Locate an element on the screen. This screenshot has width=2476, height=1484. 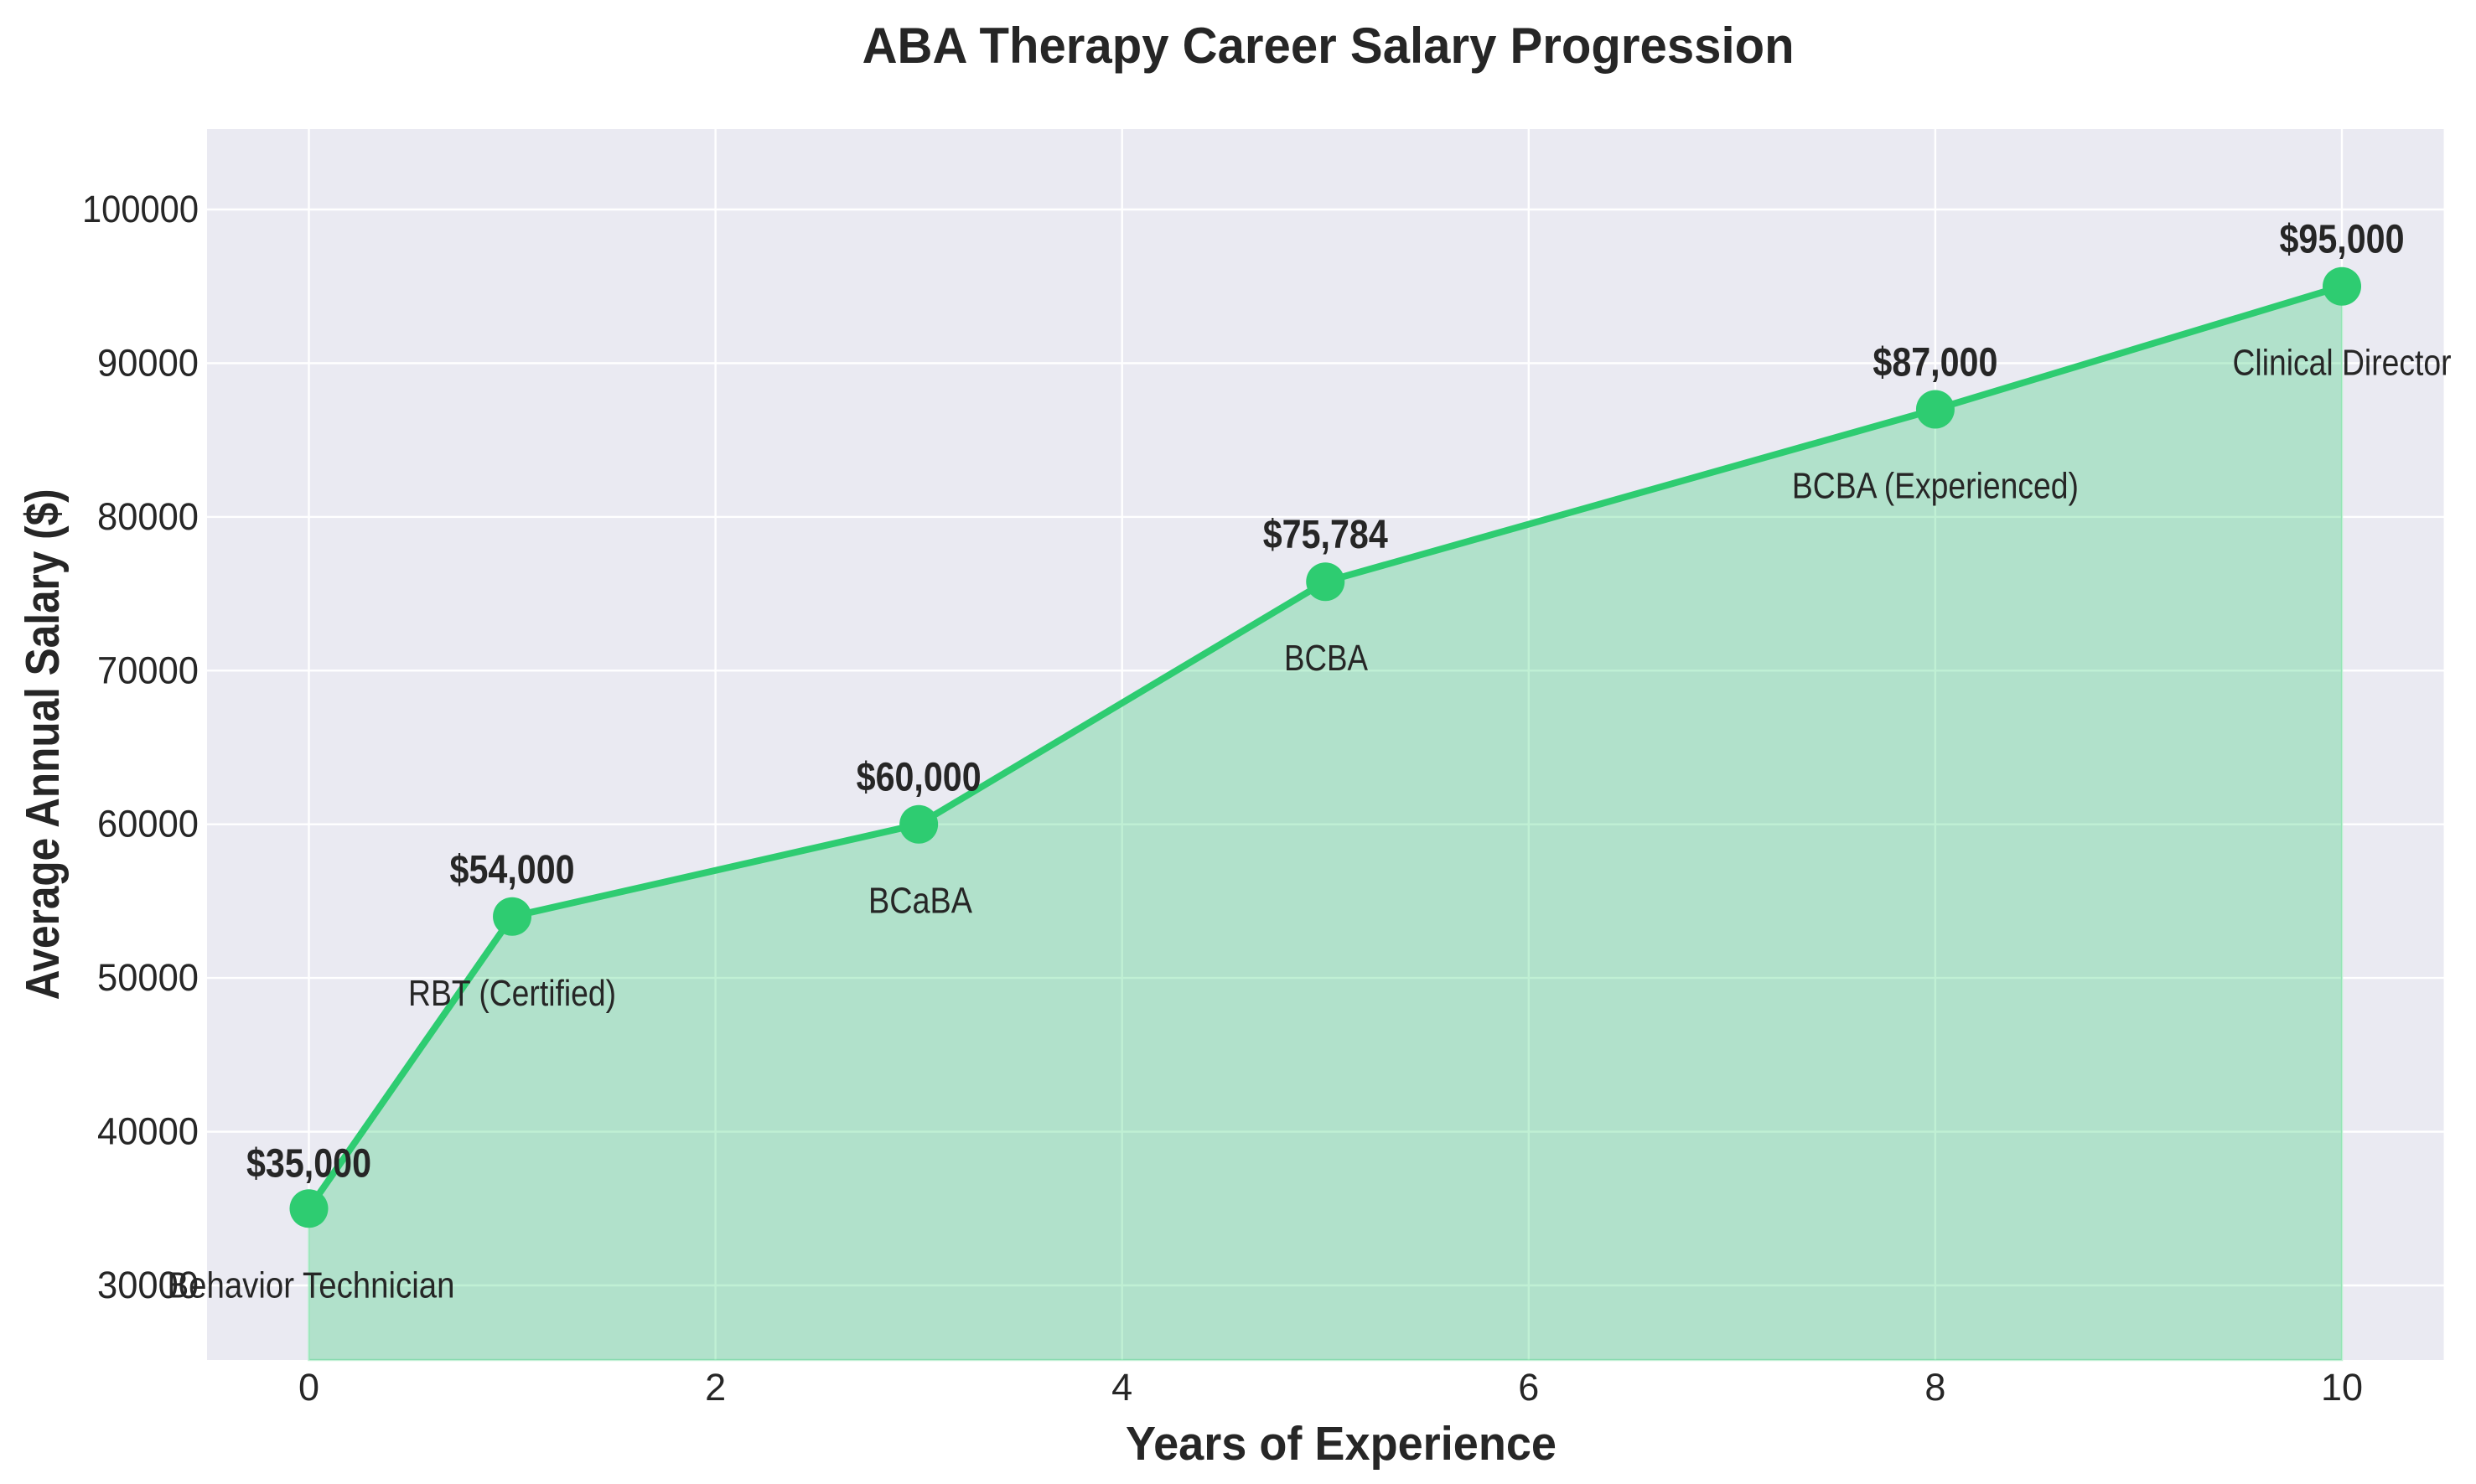
svg-text: 100000 is located at coordinates (140, 209).